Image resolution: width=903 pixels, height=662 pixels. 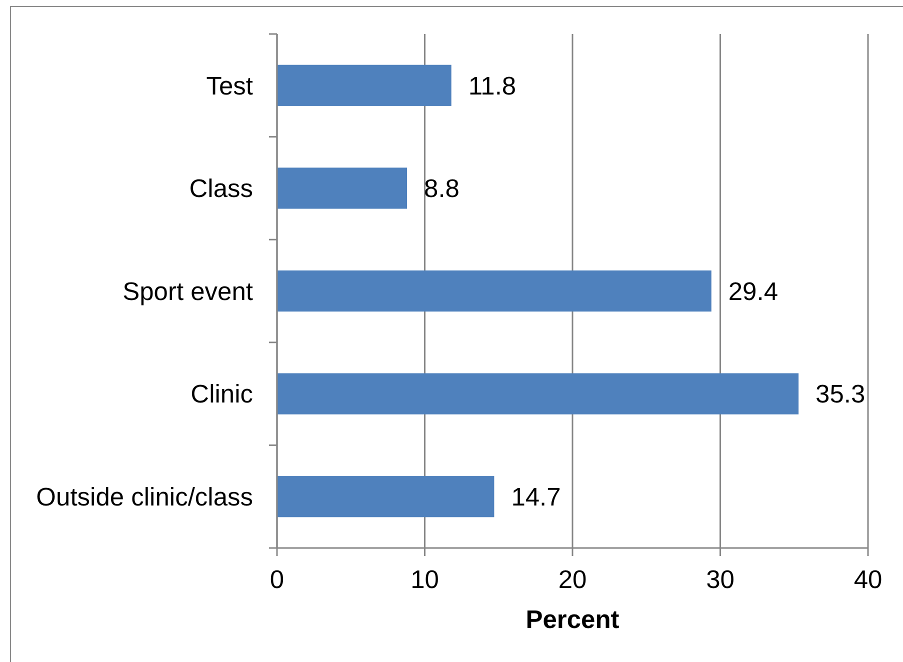 I want to click on x-tick-label: 0, so click(x=277, y=580).